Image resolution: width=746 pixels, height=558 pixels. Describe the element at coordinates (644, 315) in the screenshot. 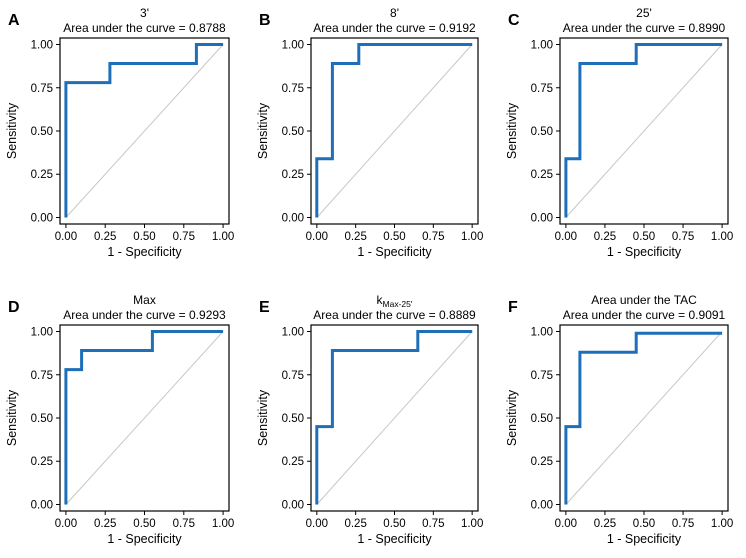

I see `chart-subtitle: Area under the curve = 0.9091` at that location.